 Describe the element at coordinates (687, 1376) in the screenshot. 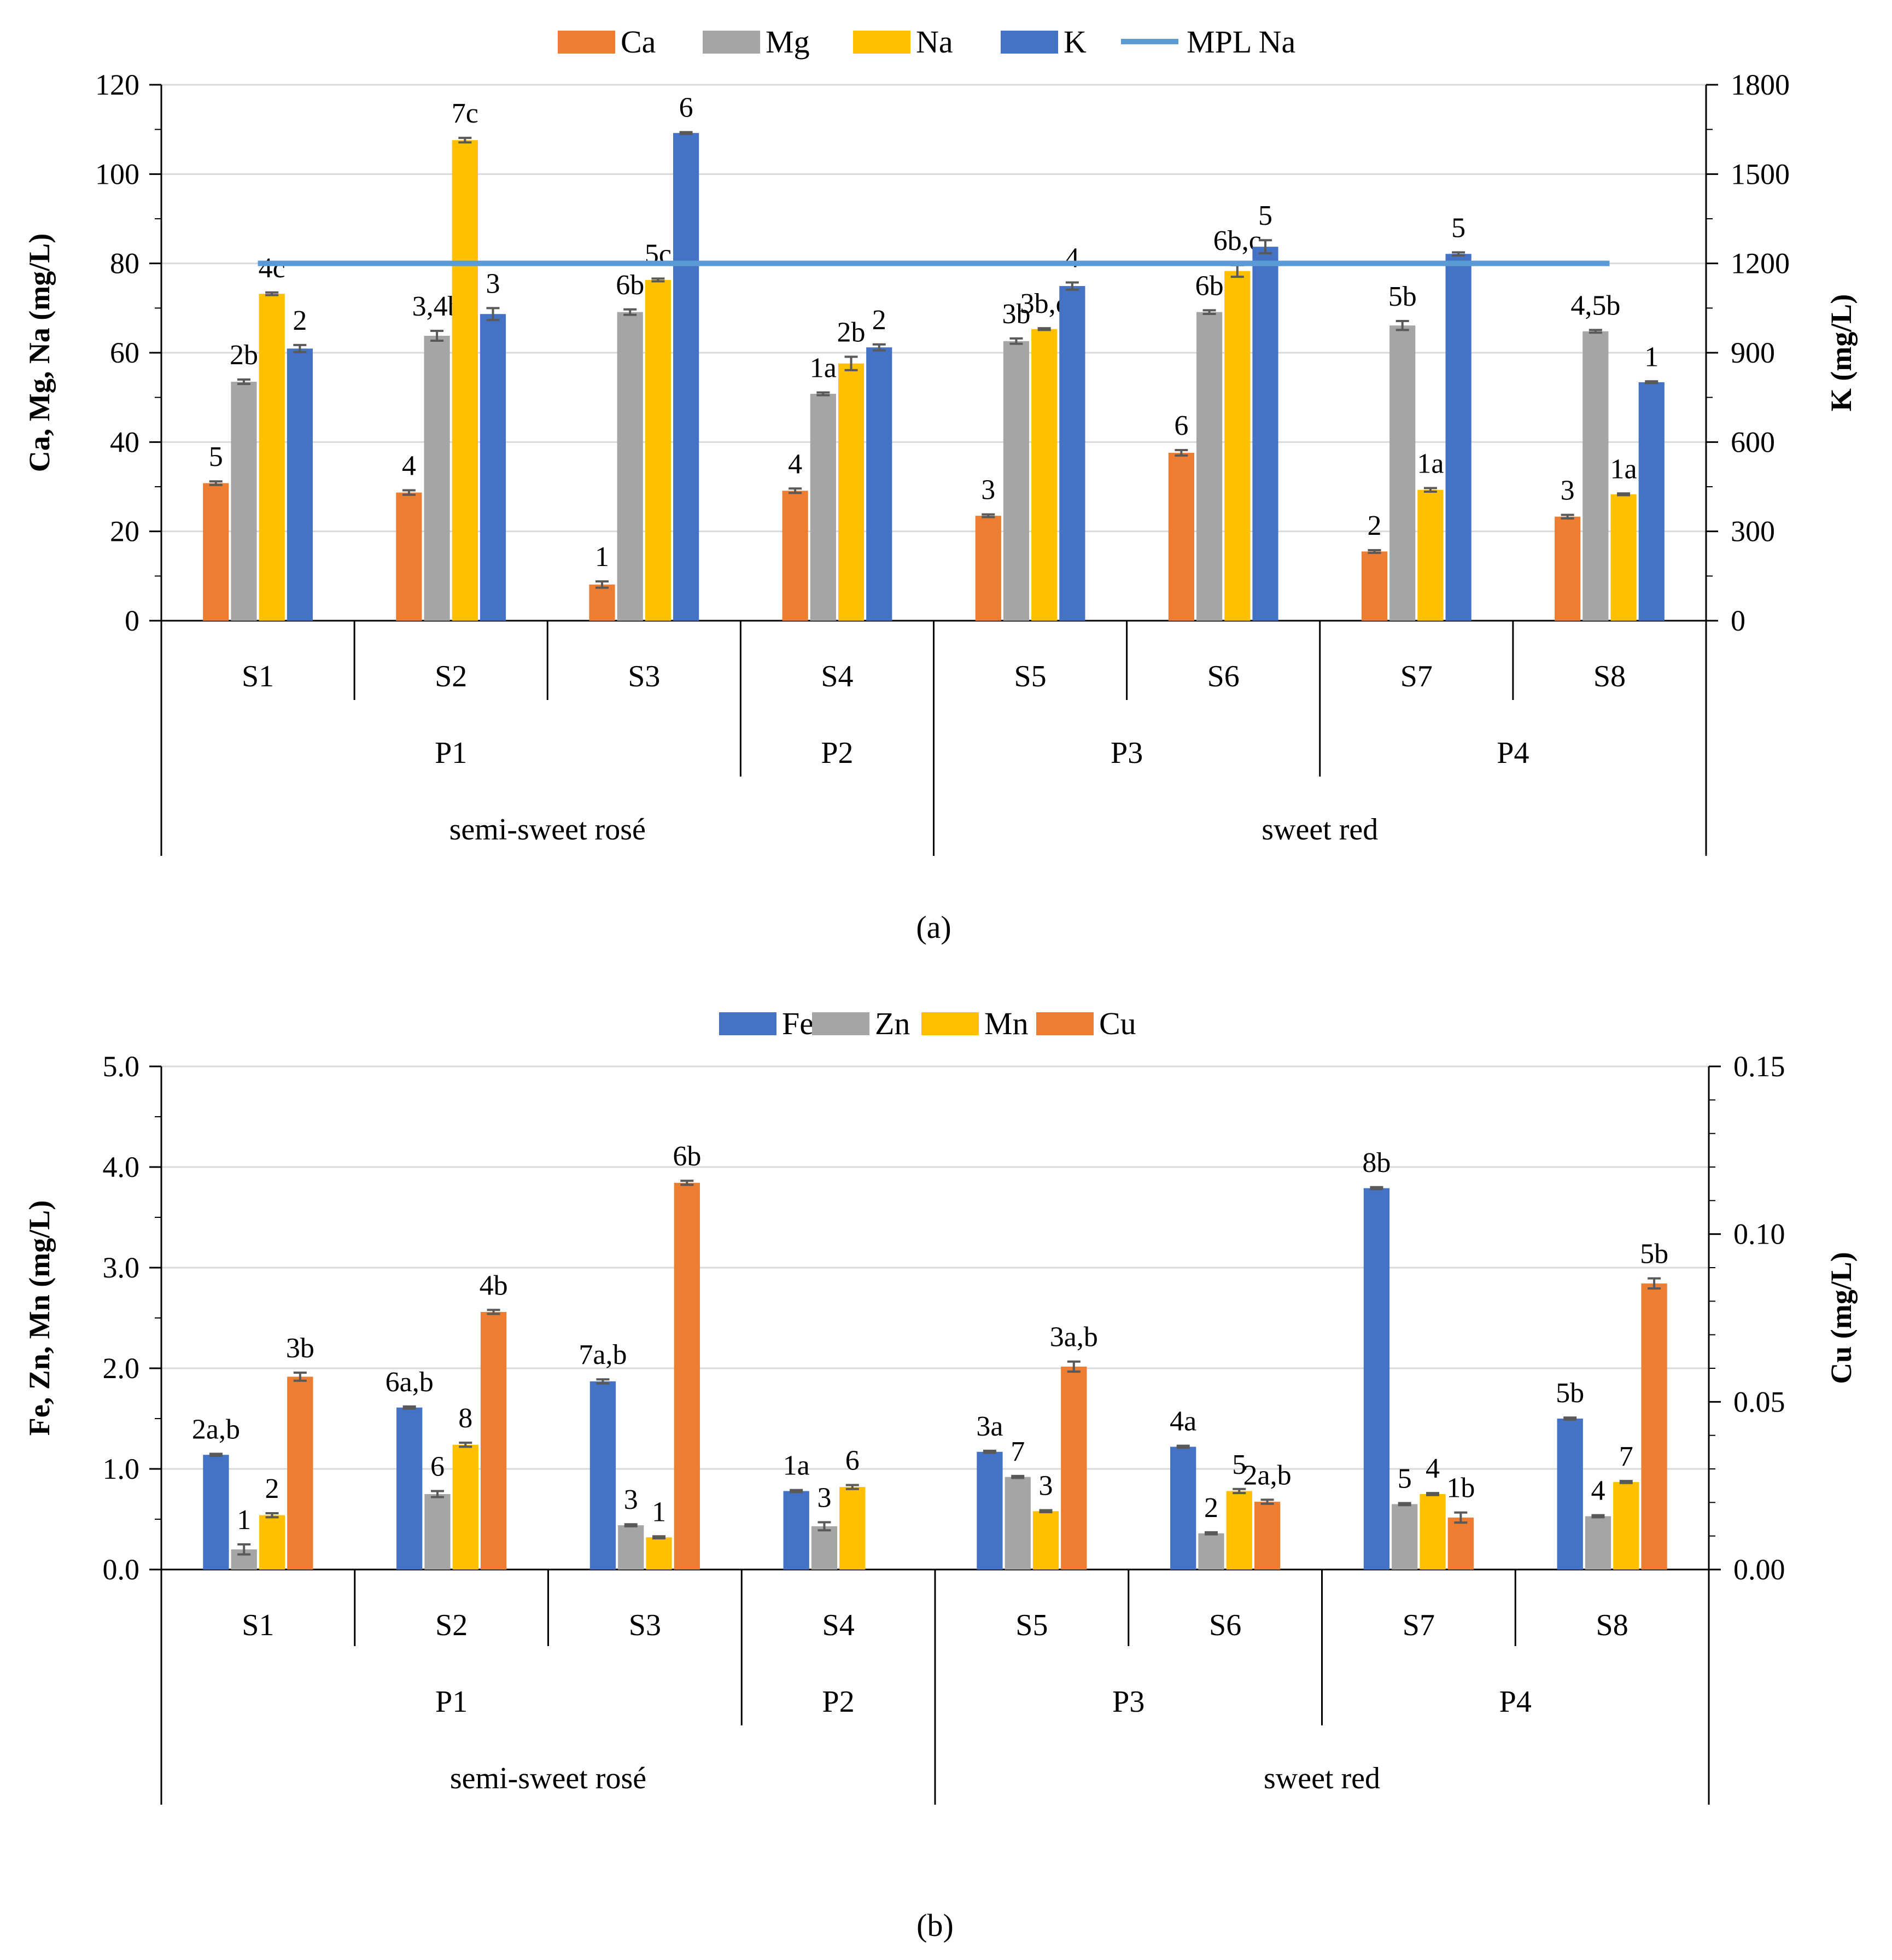

I see `bar-cu-s3` at that location.